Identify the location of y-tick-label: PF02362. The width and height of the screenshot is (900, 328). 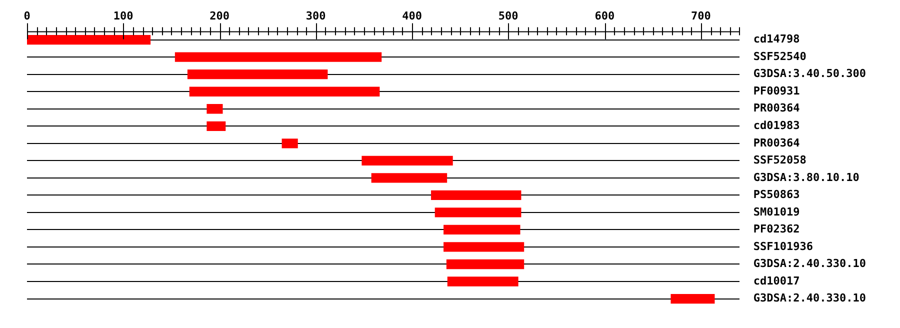
(776, 229).